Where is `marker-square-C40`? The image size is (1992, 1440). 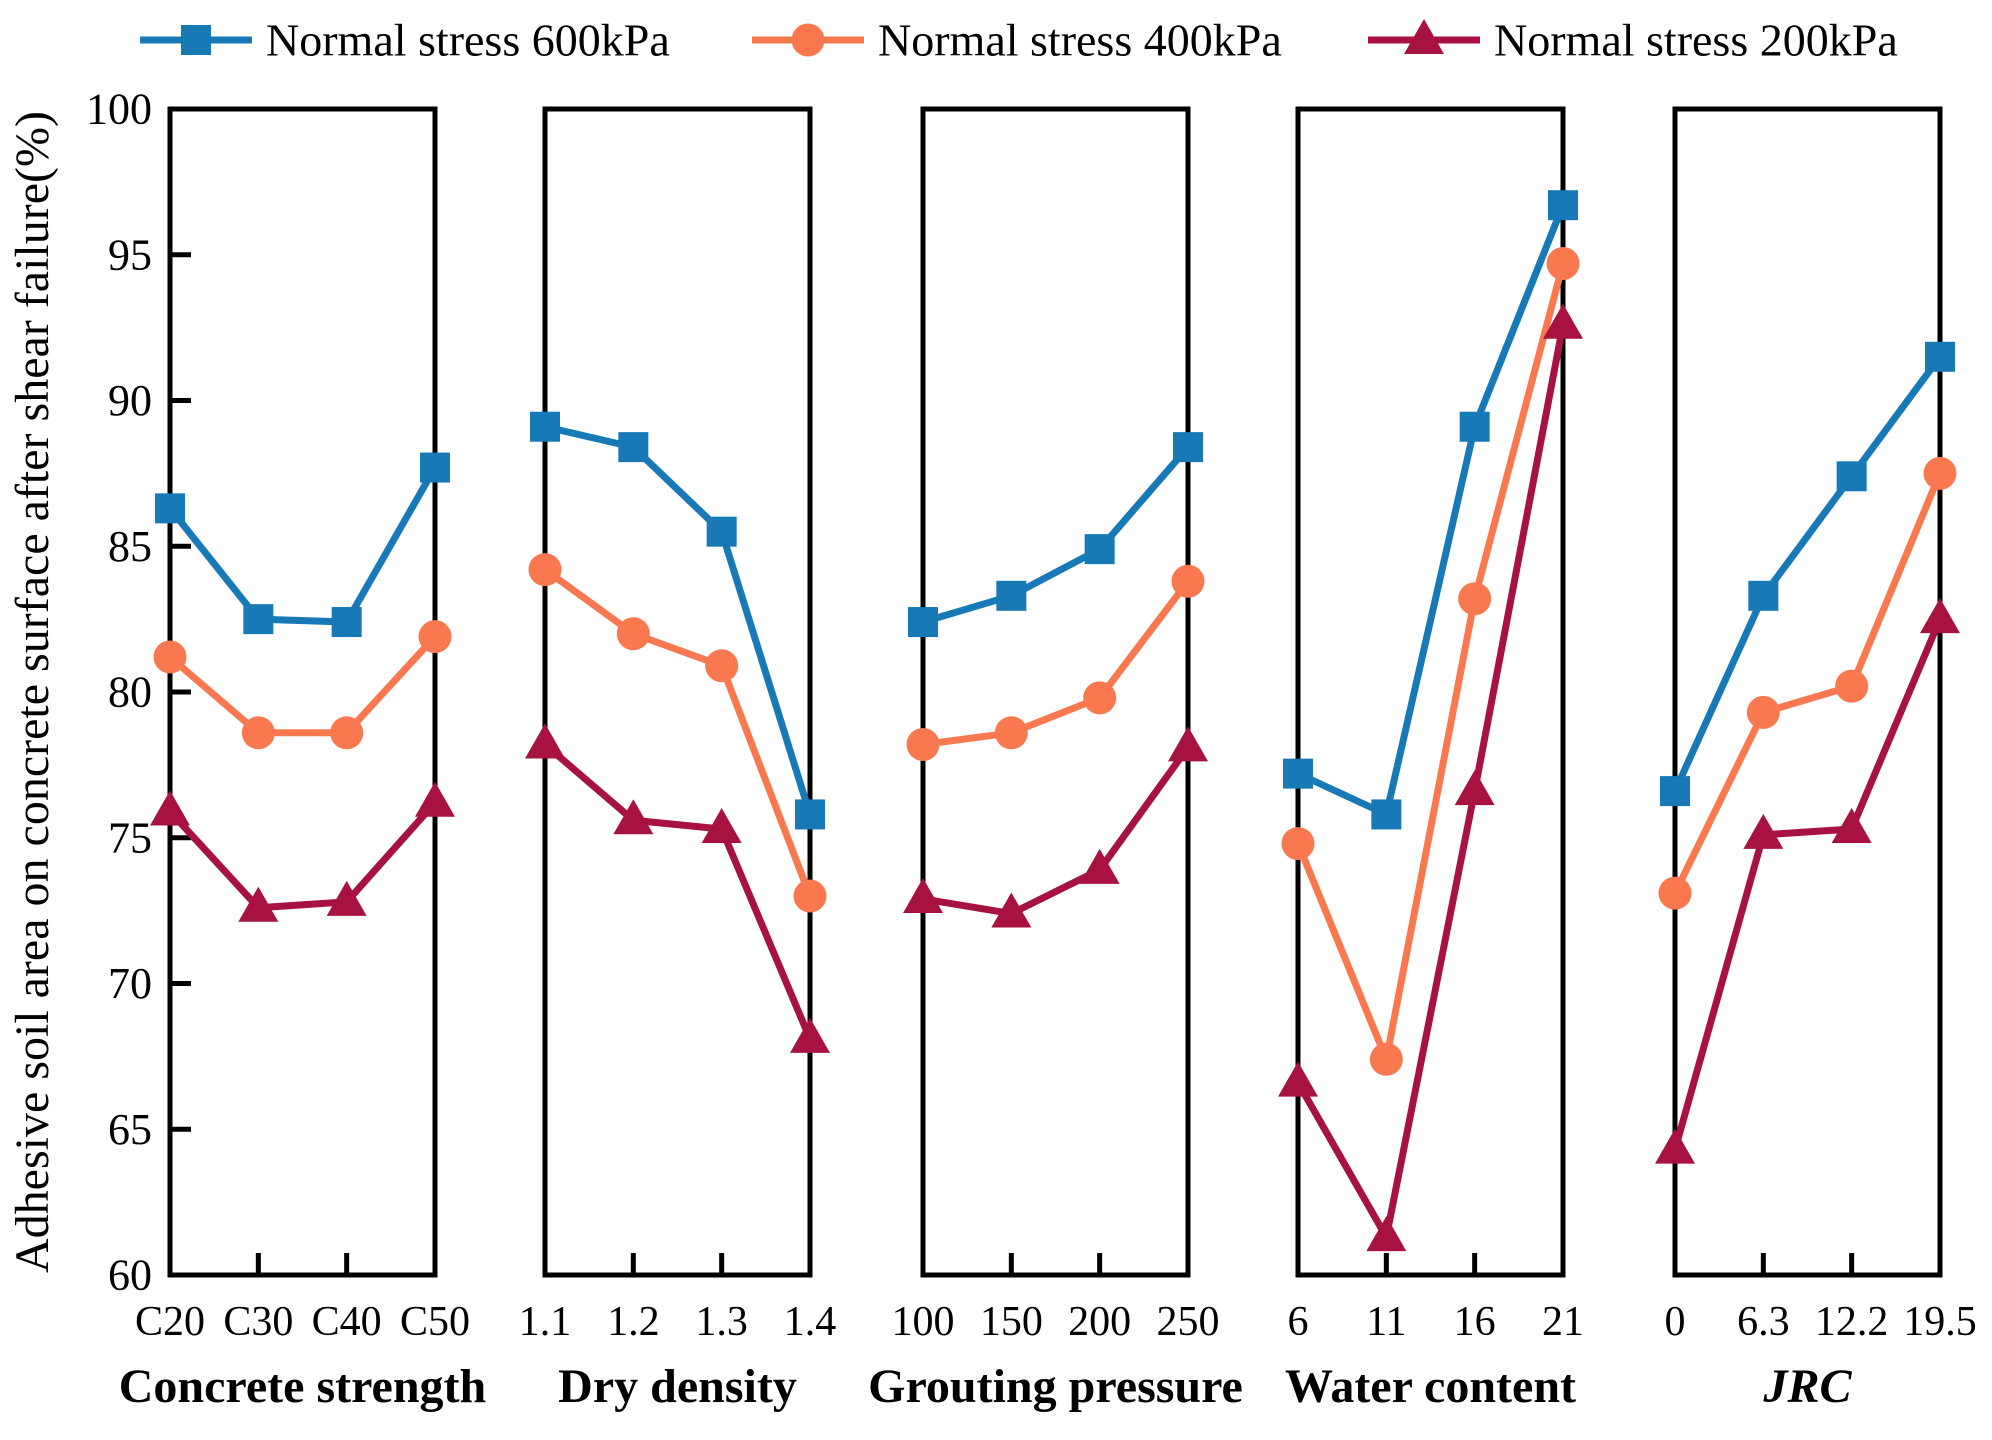 marker-square-C40 is located at coordinates (346, 622).